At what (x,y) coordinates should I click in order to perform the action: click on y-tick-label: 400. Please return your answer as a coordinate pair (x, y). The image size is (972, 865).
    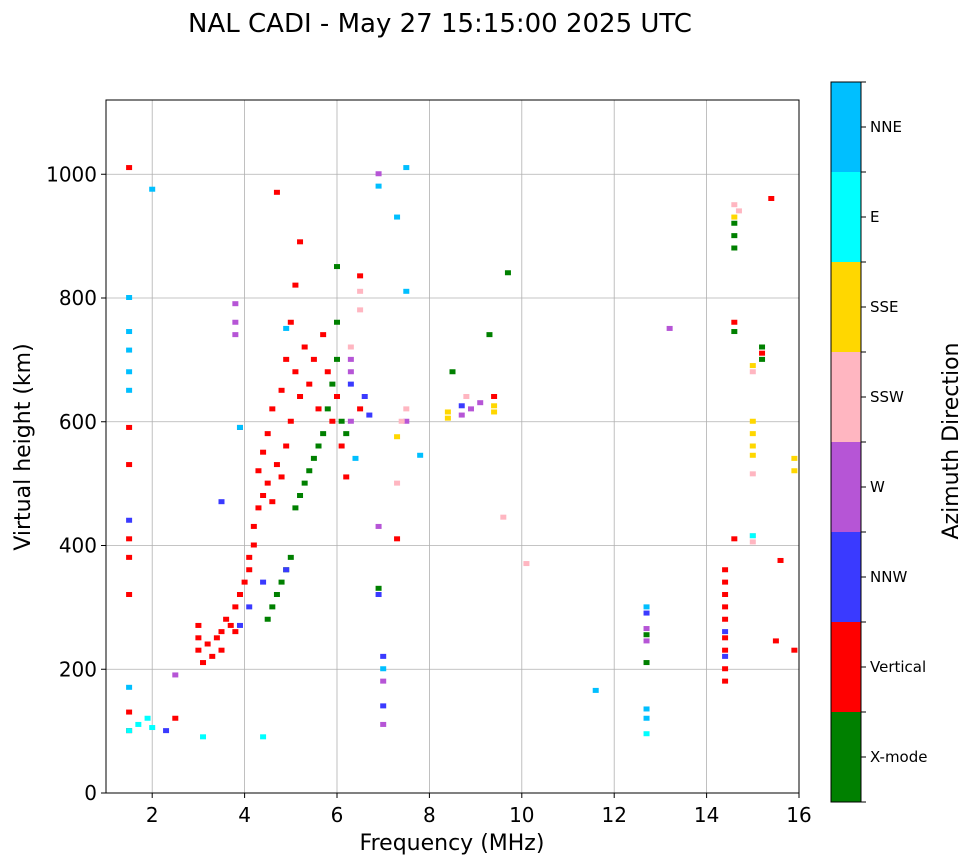
    Looking at the image, I should click on (78, 546).